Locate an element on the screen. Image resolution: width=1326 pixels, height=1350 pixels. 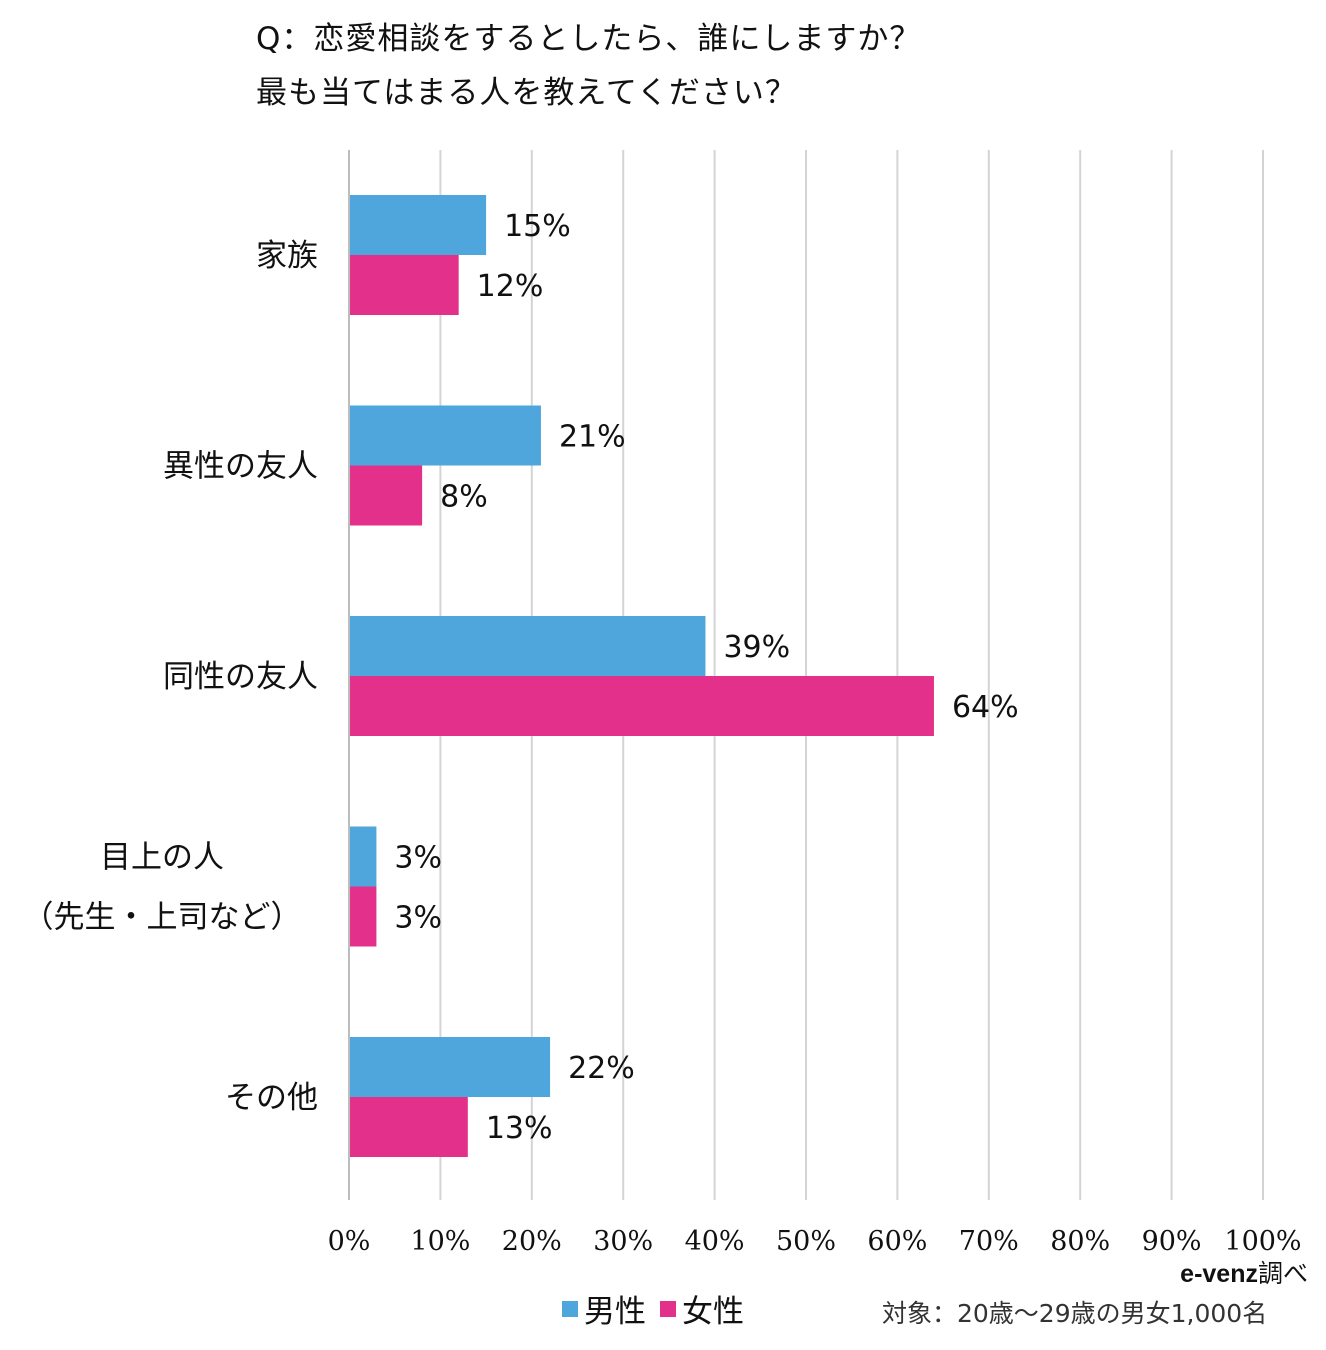
data-label: 8% is located at coordinates (464, 497).